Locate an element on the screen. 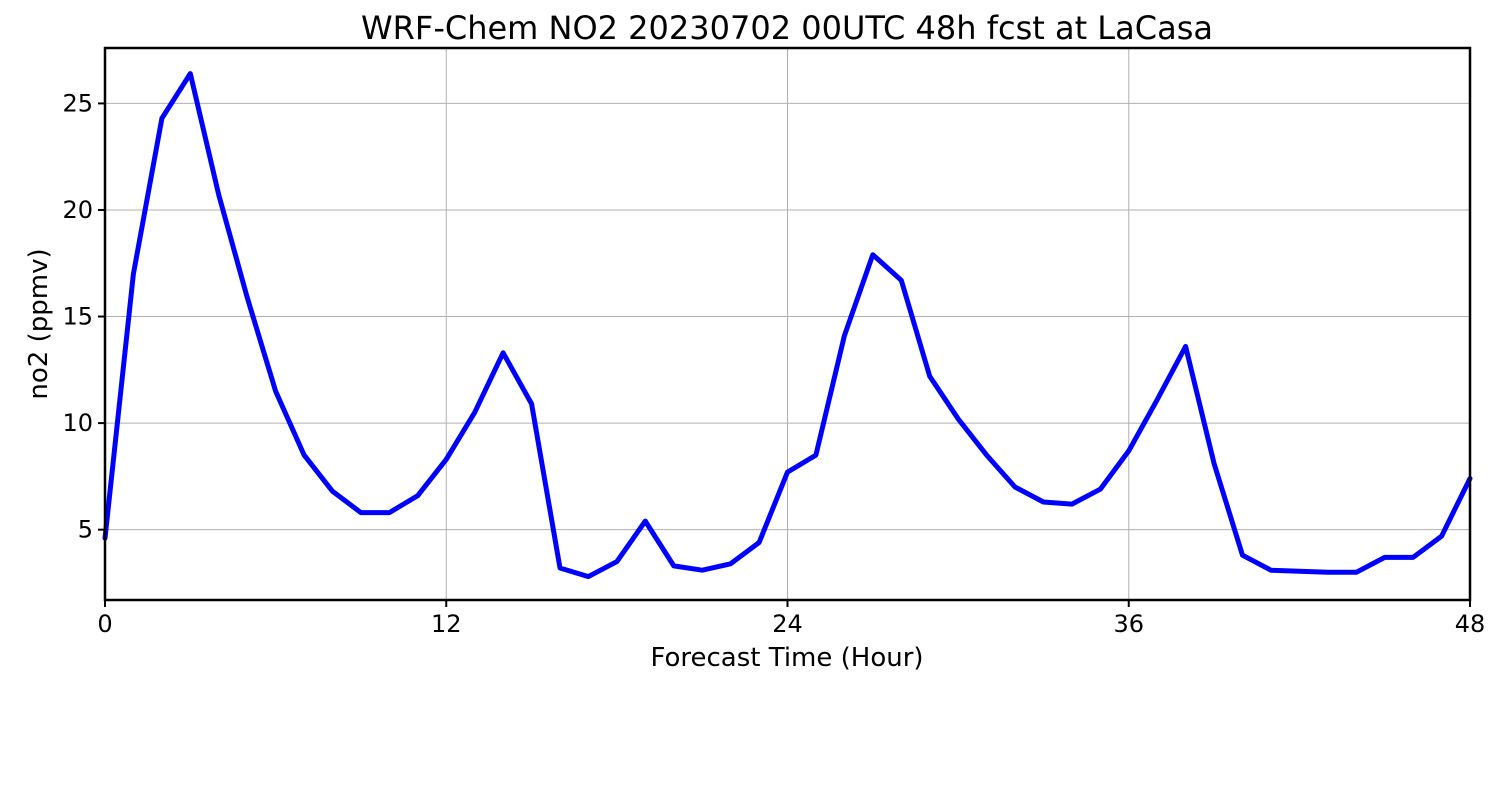 The image size is (1500, 800). y-tick-label: 10 is located at coordinates (77, 423).